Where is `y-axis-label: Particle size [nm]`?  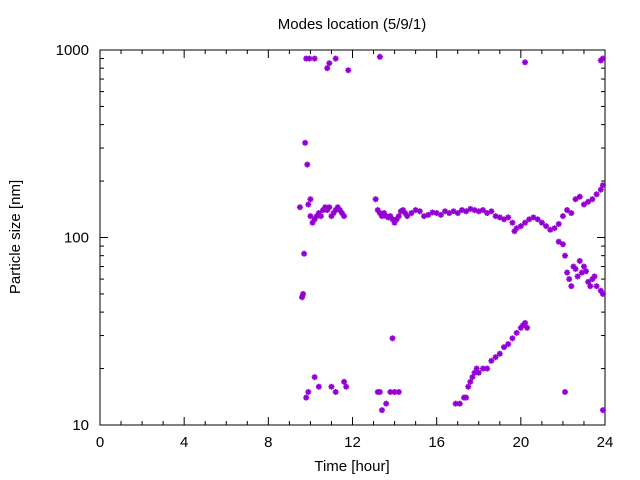 y-axis-label: Particle size [nm] is located at coordinates (15, 237).